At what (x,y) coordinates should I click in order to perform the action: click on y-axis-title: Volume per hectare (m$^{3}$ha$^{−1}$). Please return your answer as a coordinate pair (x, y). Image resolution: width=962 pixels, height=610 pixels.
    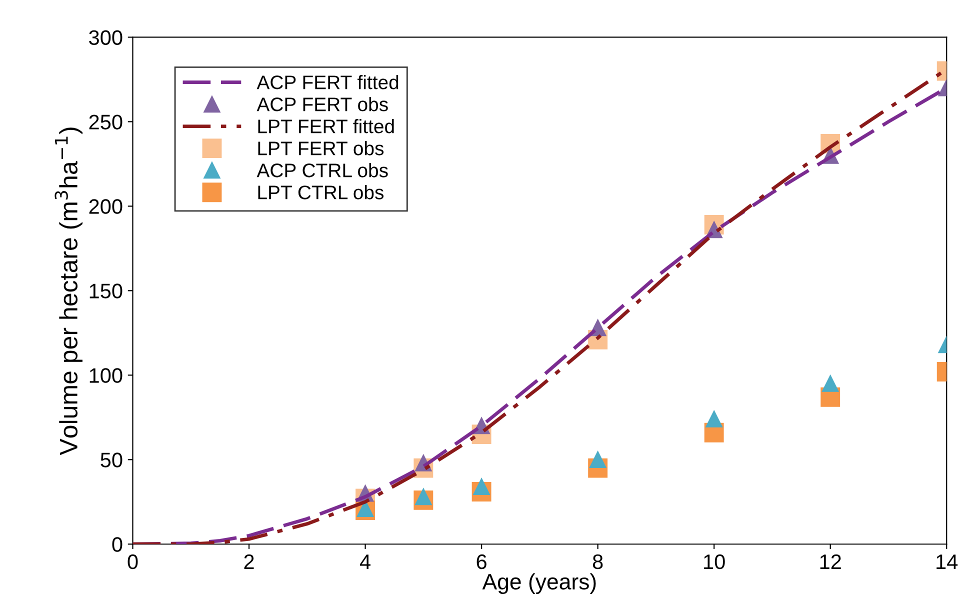
    Looking at the image, I should click on (68, 292).